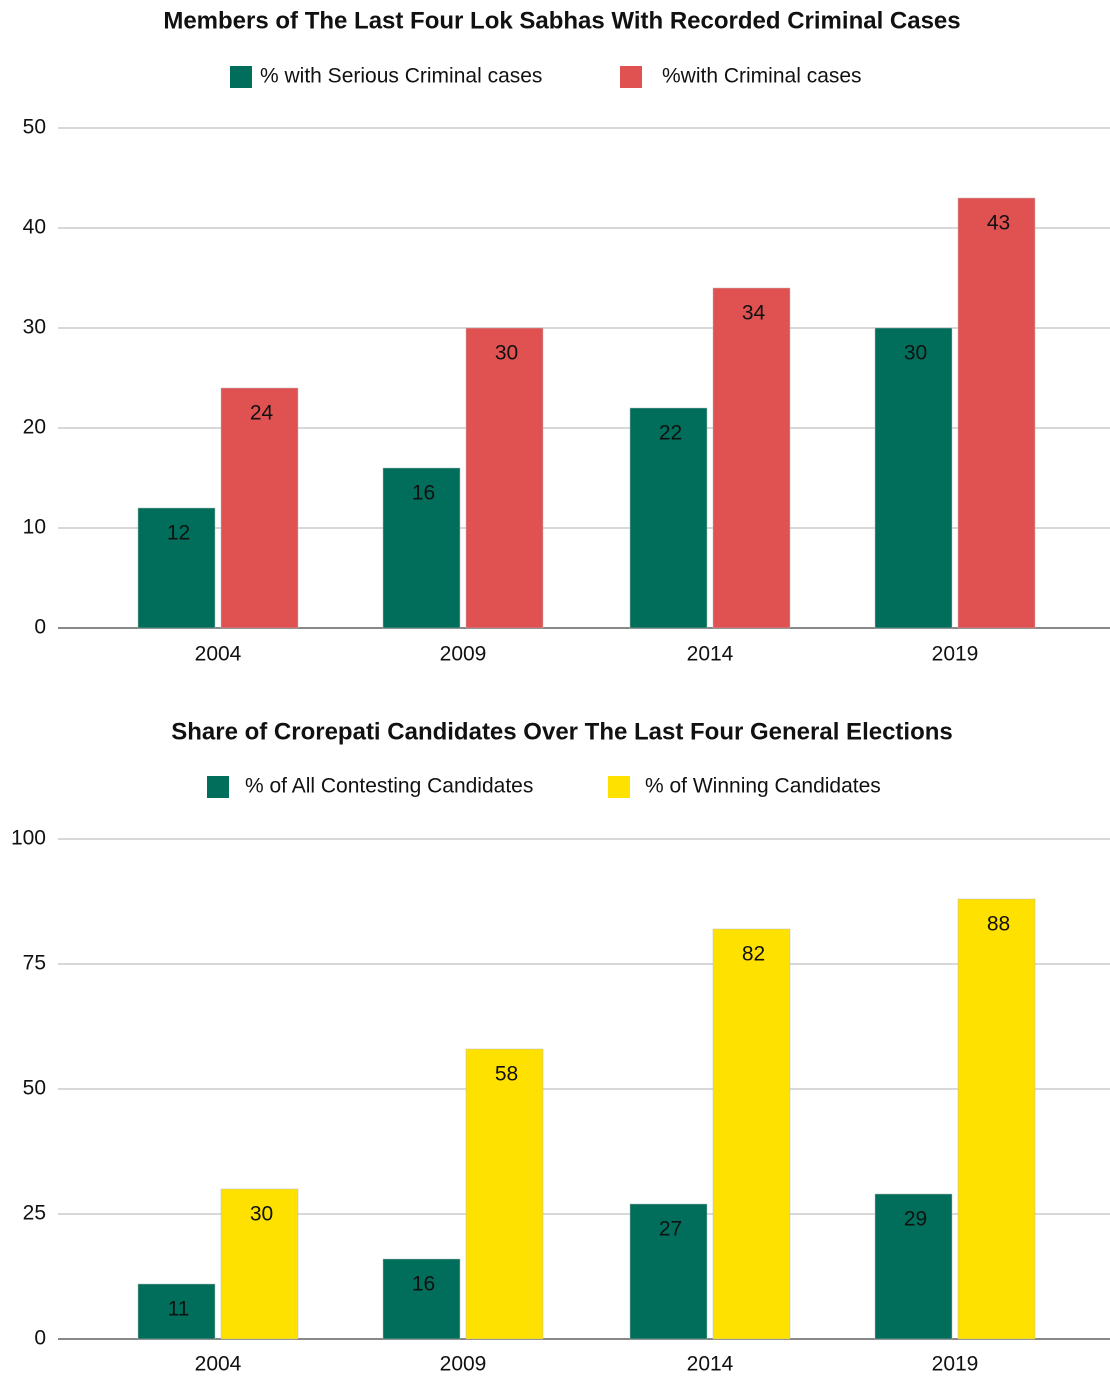 The height and width of the screenshot is (1378, 1110). Describe the element at coordinates (262, 413) in the screenshot. I see `data-label: 24` at that location.